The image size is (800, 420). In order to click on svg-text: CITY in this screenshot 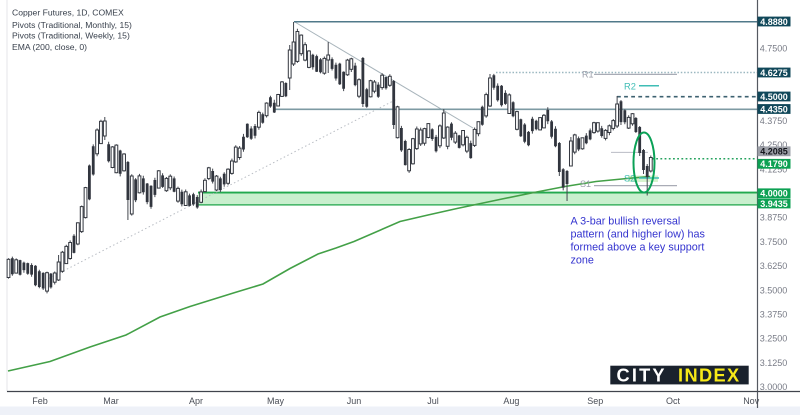, I will do `click(642, 376)`.